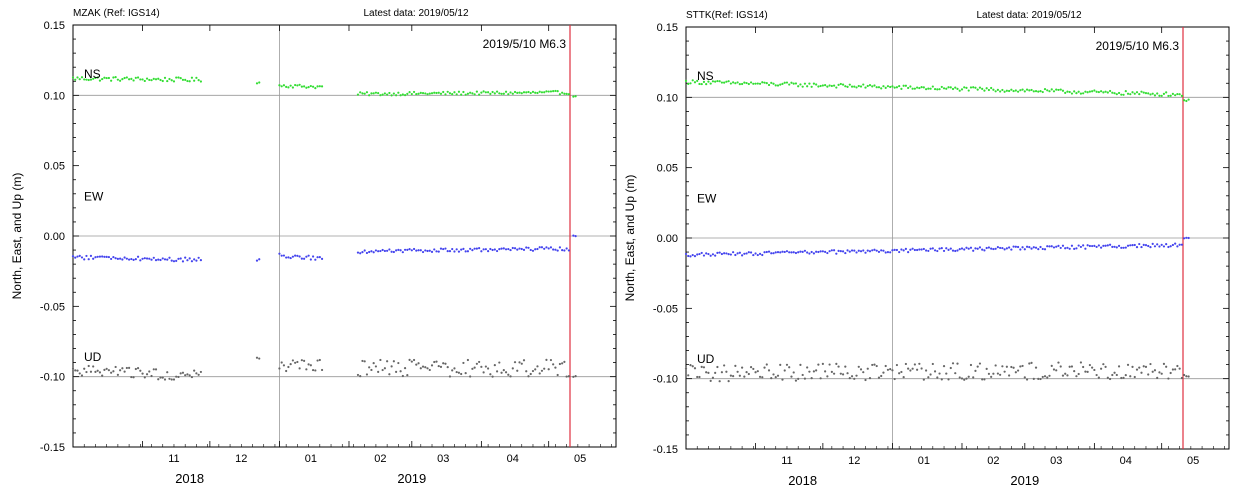 The width and height of the screenshot is (1233, 490). Describe the element at coordinates (665, 309) in the screenshot. I see `y-tick-label: -0.05` at that location.